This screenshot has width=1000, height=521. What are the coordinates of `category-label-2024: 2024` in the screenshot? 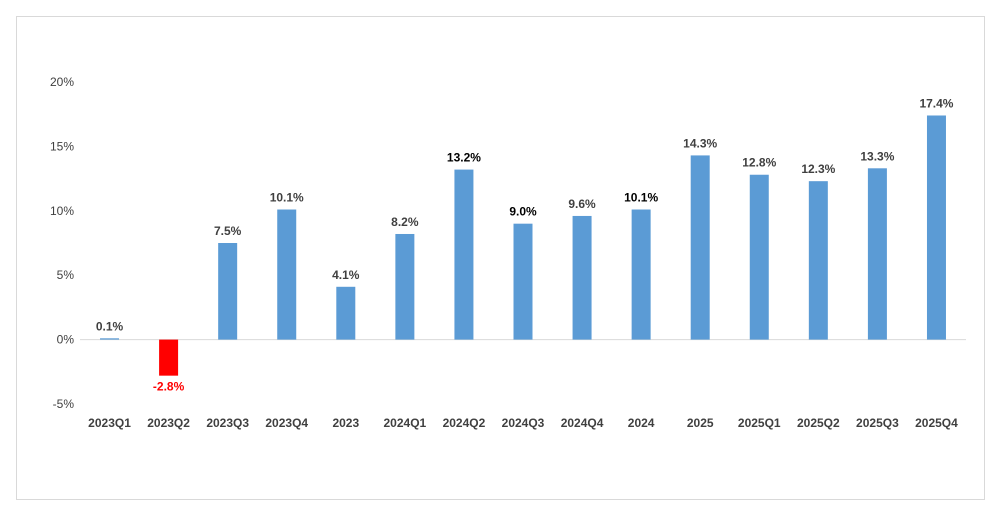 It's located at (641, 423).